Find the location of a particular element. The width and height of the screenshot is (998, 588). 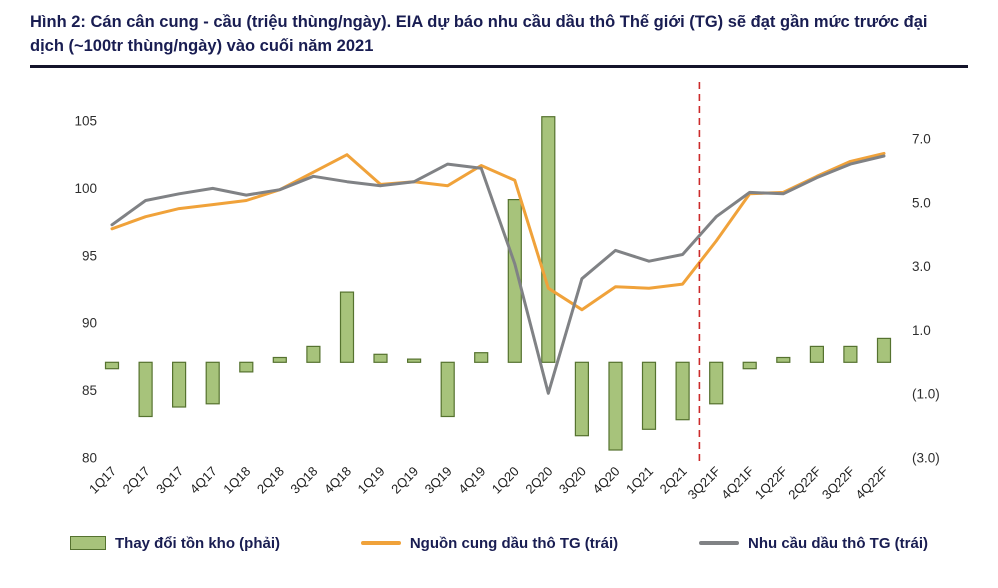

svg-text: 4Q22F is located at coordinates (871, 482).